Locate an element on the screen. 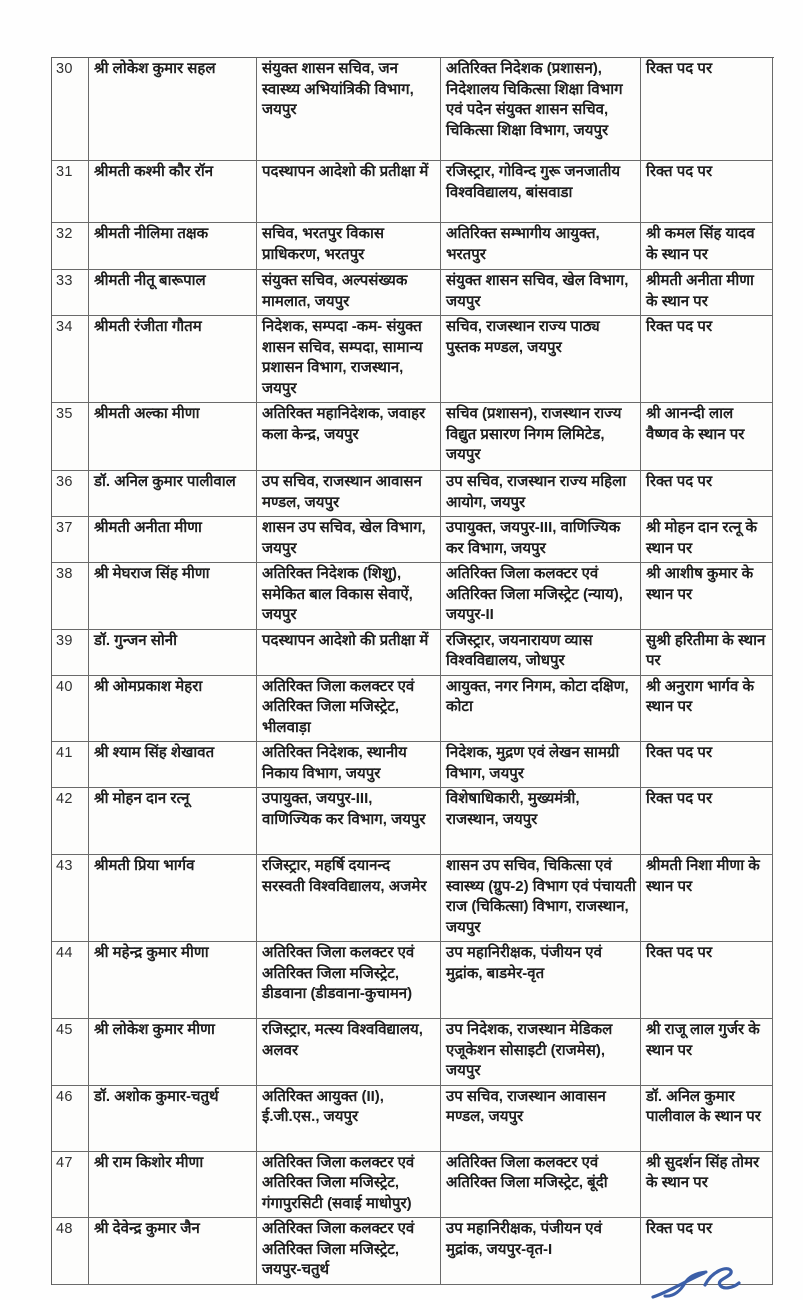 The width and height of the screenshot is (803, 1305). present-post-cell: सचिव, भरतपुर विकास प्राधिकरण, भरतपुर is located at coordinates (349, 246).